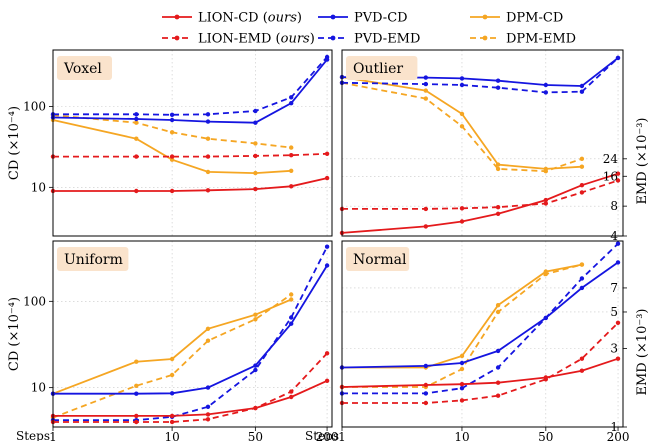 The width and height of the screenshot is (657, 441). What do you see at coordinates (534, 18) in the screenshot?
I see `legend-label: DPM-CD` at bounding box center [534, 18].